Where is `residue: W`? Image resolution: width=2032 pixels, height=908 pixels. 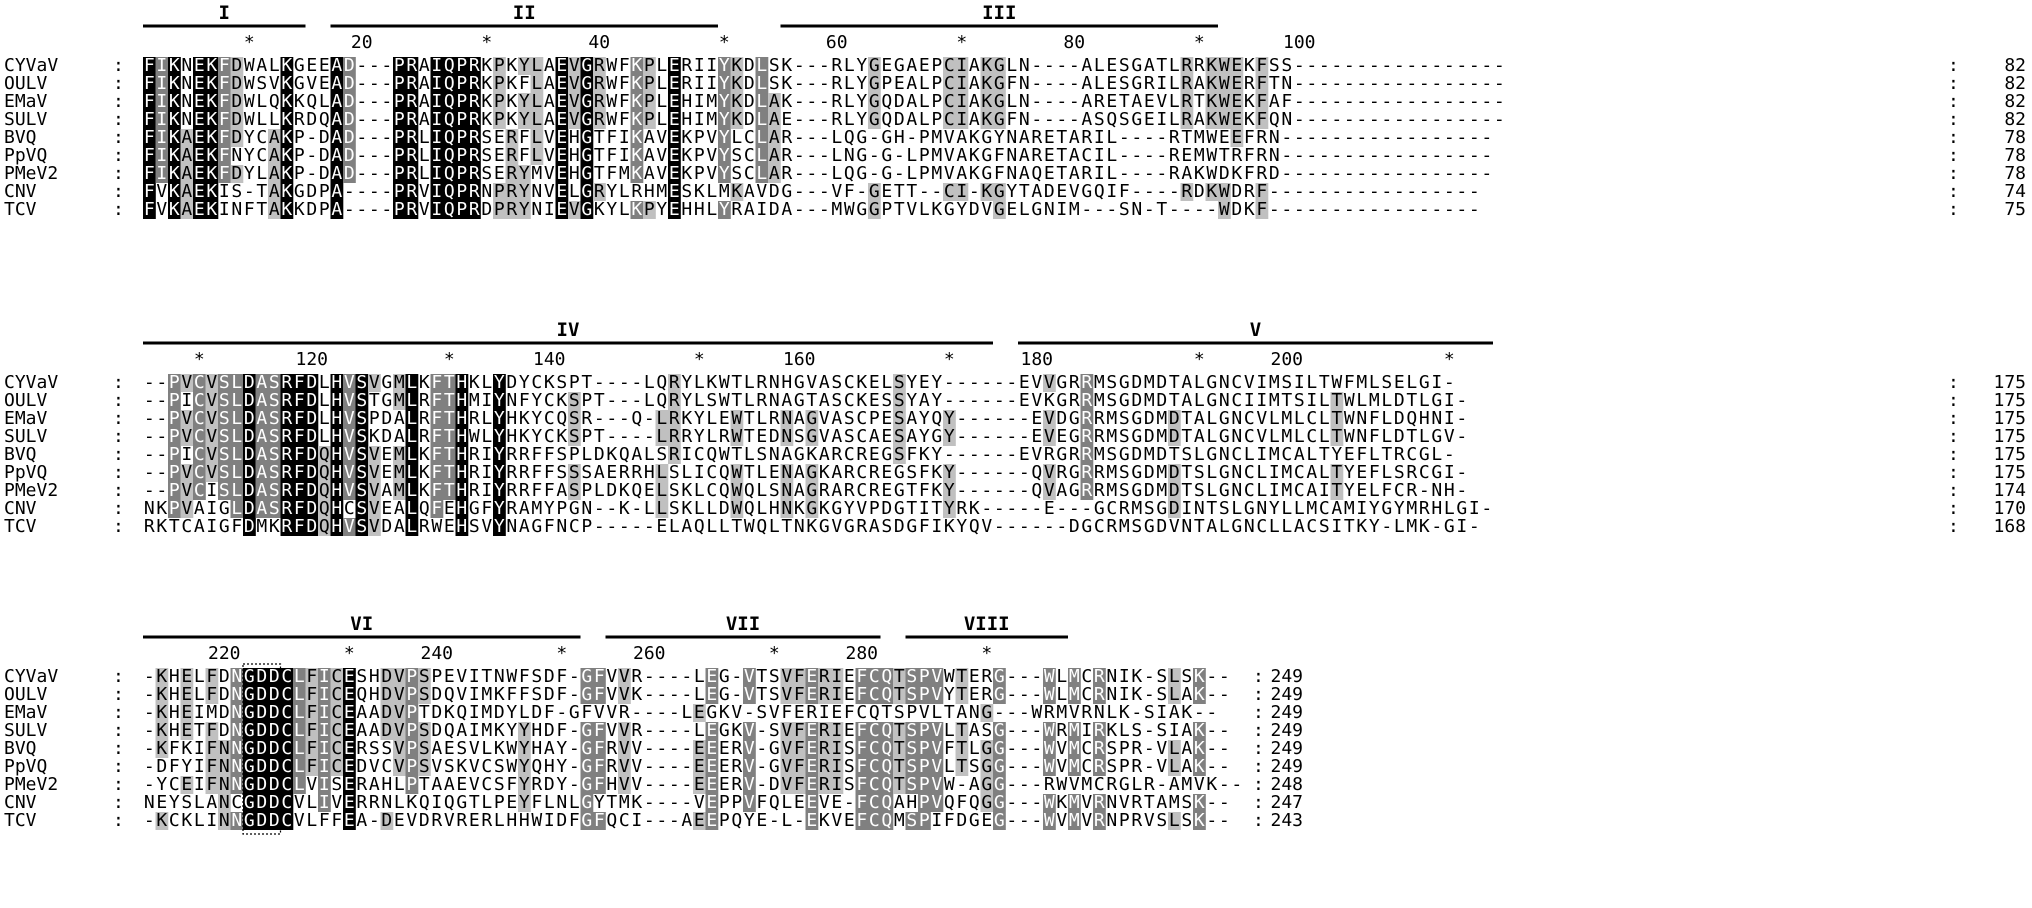
residue: W is located at coordinates (1224, 83).